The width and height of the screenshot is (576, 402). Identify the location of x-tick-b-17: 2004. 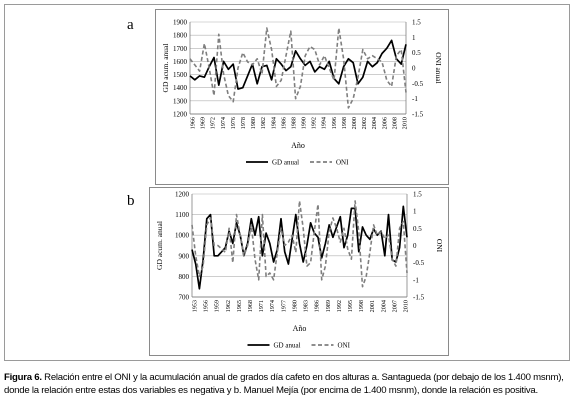
(383, 306).